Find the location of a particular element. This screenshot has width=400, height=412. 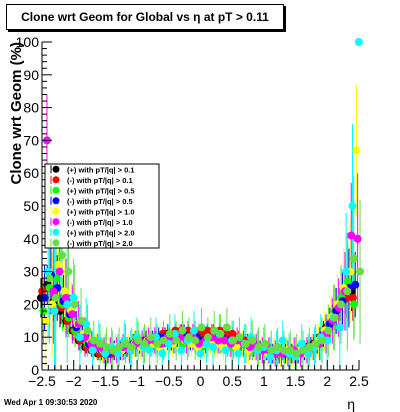

legend-label: (+) with pT/|q| > 0.5 is located at coordinates (101, 190).